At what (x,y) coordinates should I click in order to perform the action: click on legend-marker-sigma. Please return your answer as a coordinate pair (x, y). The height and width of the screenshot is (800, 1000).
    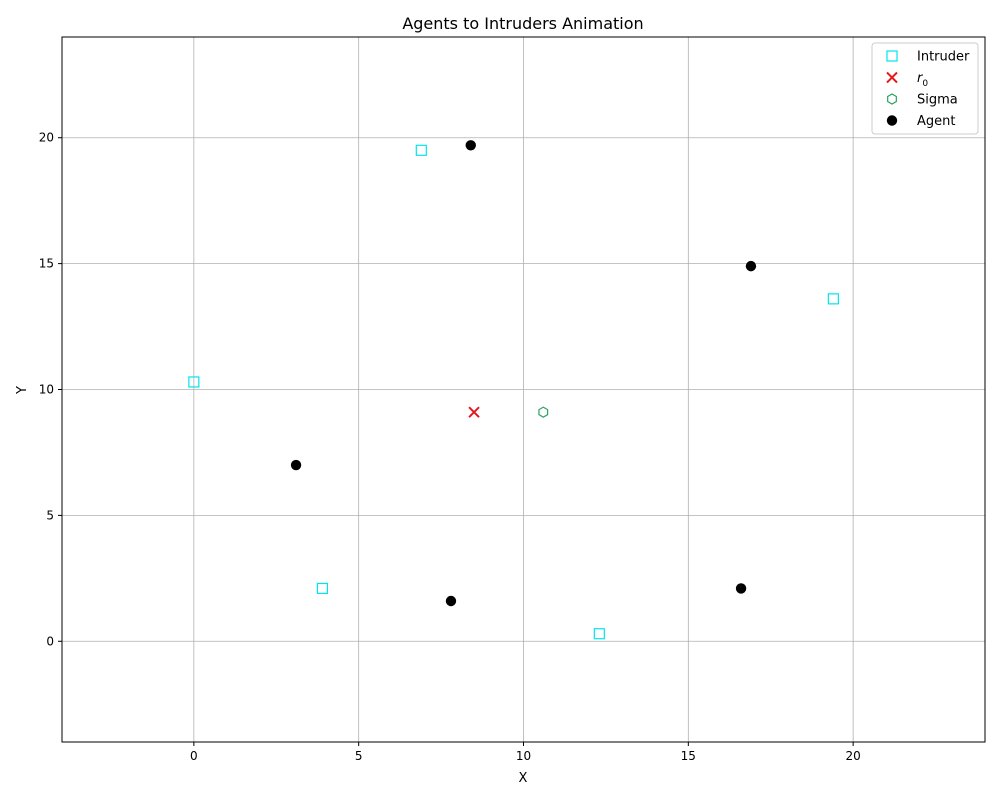
    Looking at the image, I should click on (892, 99).